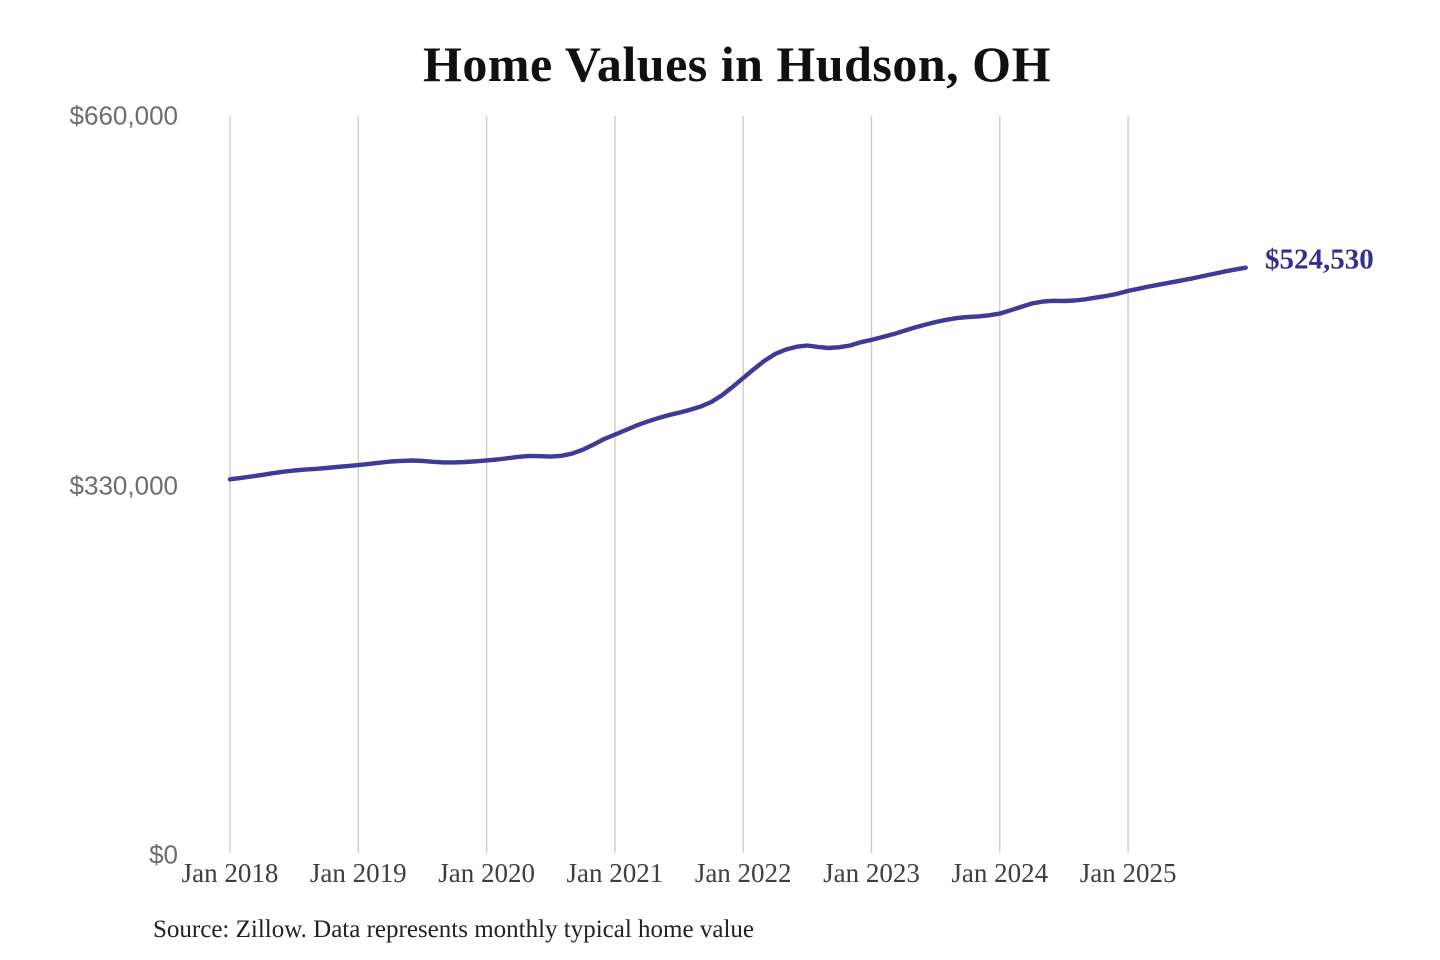 This screenshot has height=960, width=1440. I want to click on latest-value-label: $524,530, so click(1319, 259).